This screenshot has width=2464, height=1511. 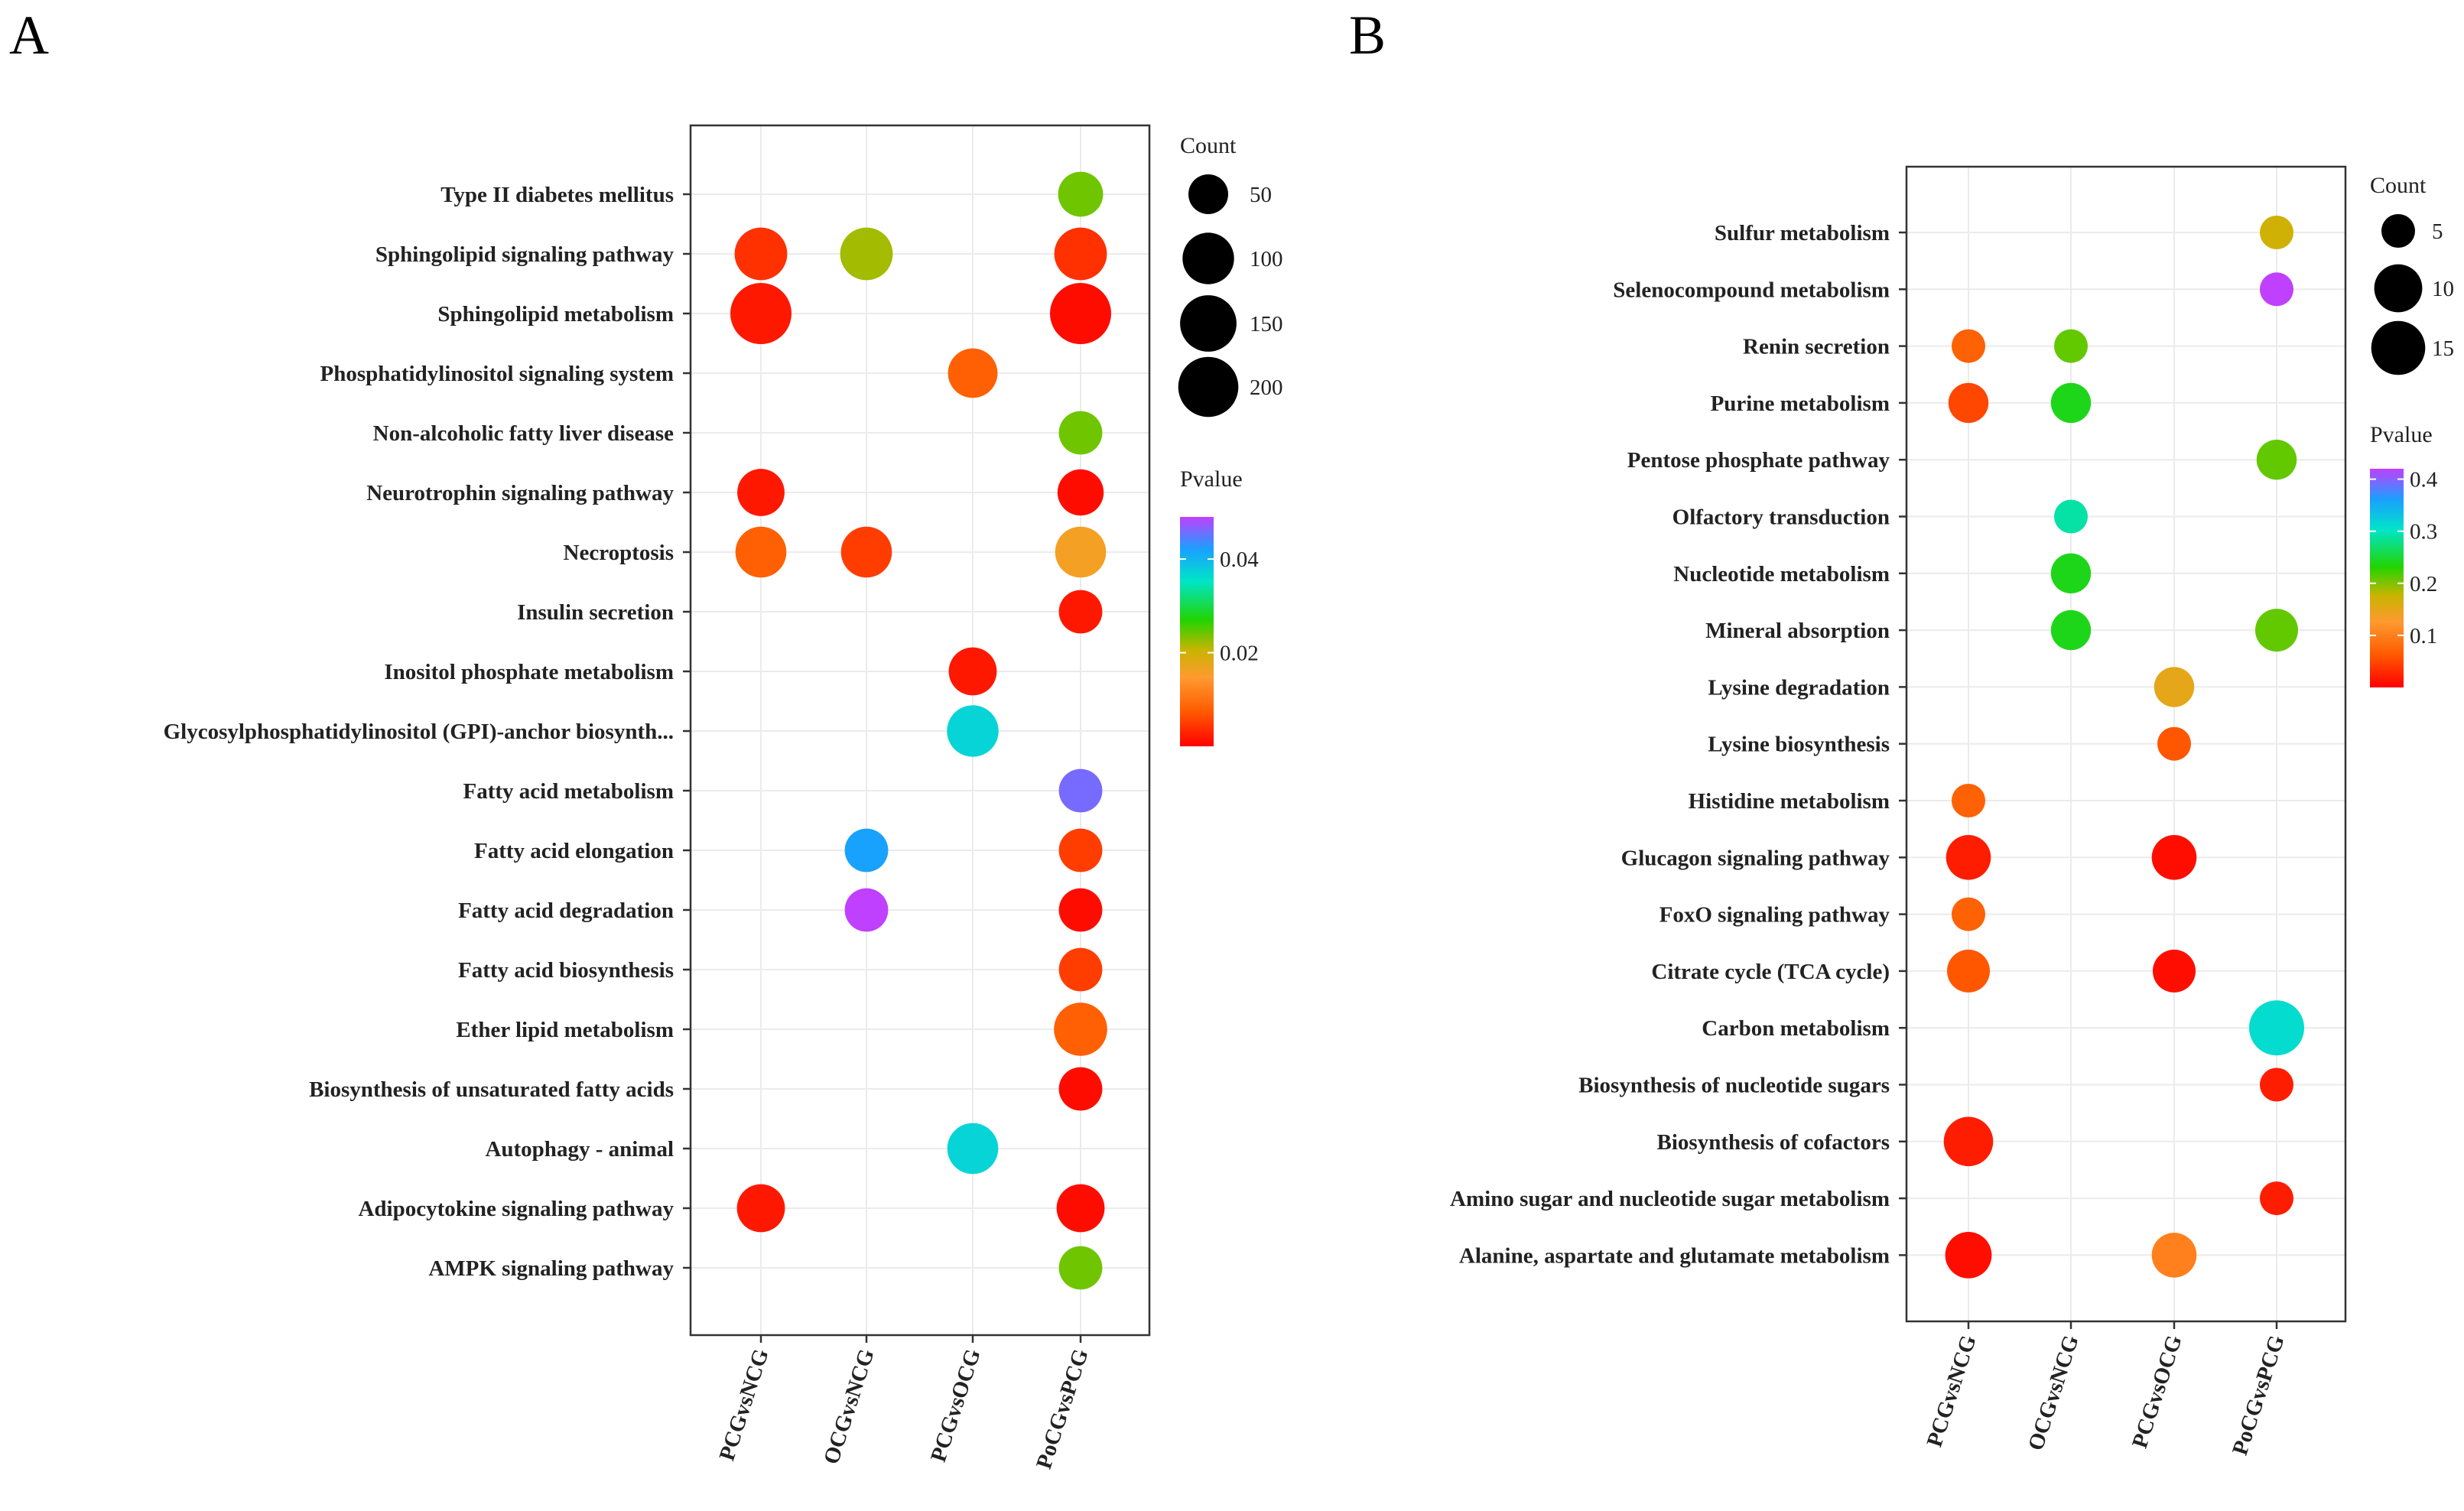 What do you see at coordinates (1802, 233) in the screenshot?
I see `panel-b-ytick-label: Sulfur metabolism` at bounding box center [1802, 233].